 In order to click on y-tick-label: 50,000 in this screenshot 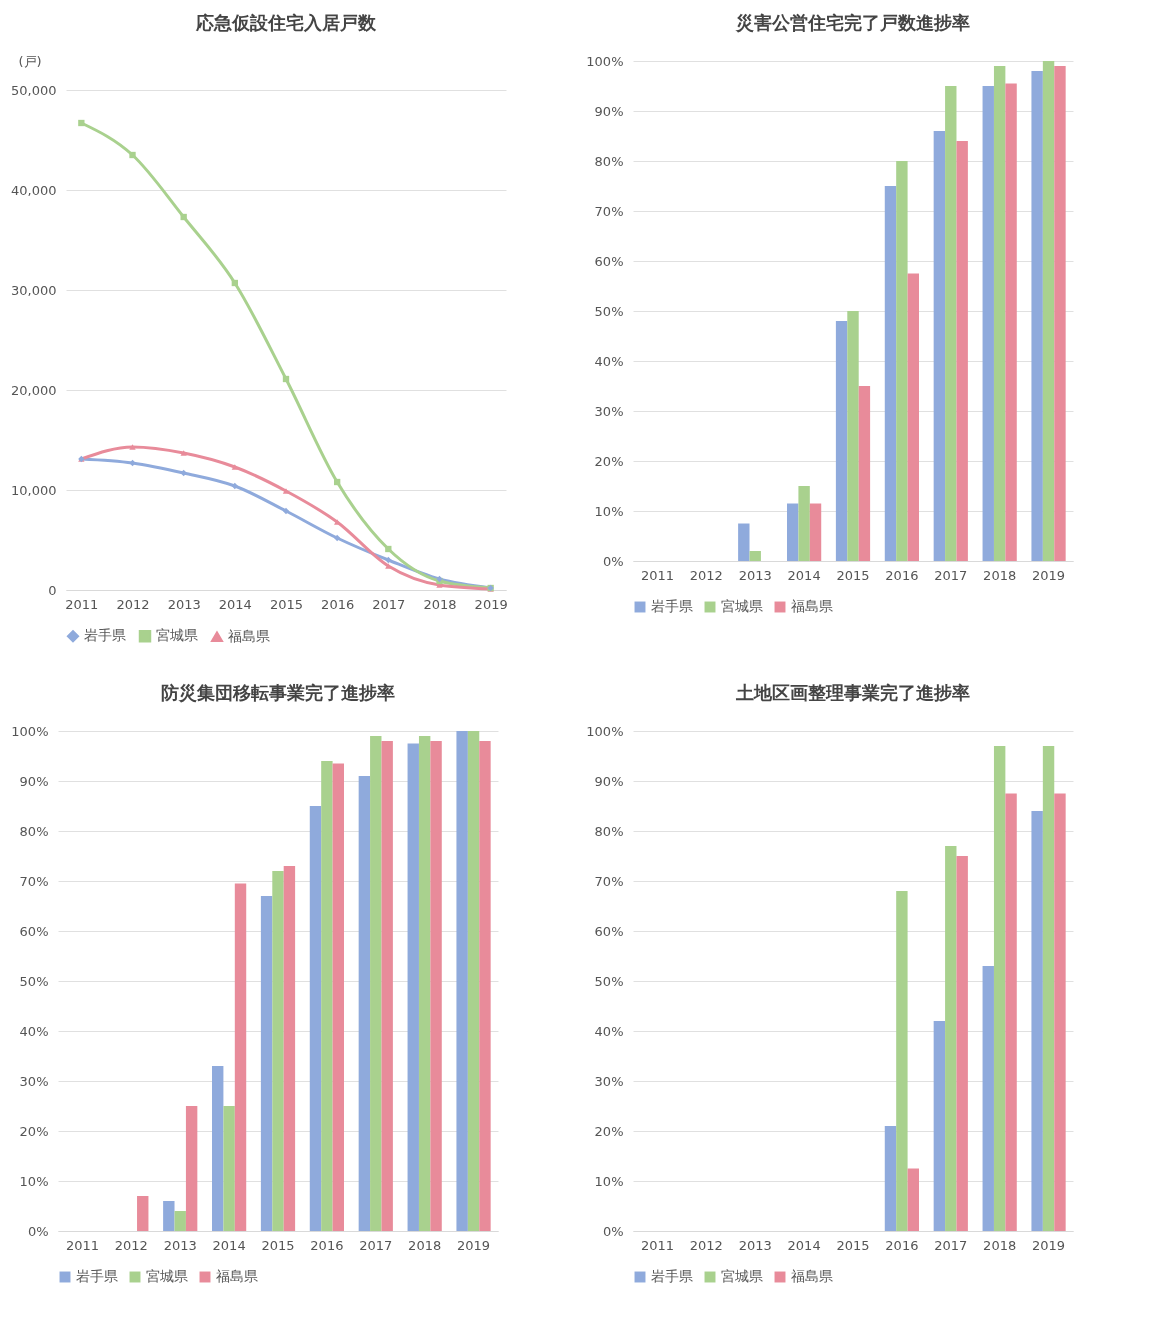, I will do `click(34, 90)`.